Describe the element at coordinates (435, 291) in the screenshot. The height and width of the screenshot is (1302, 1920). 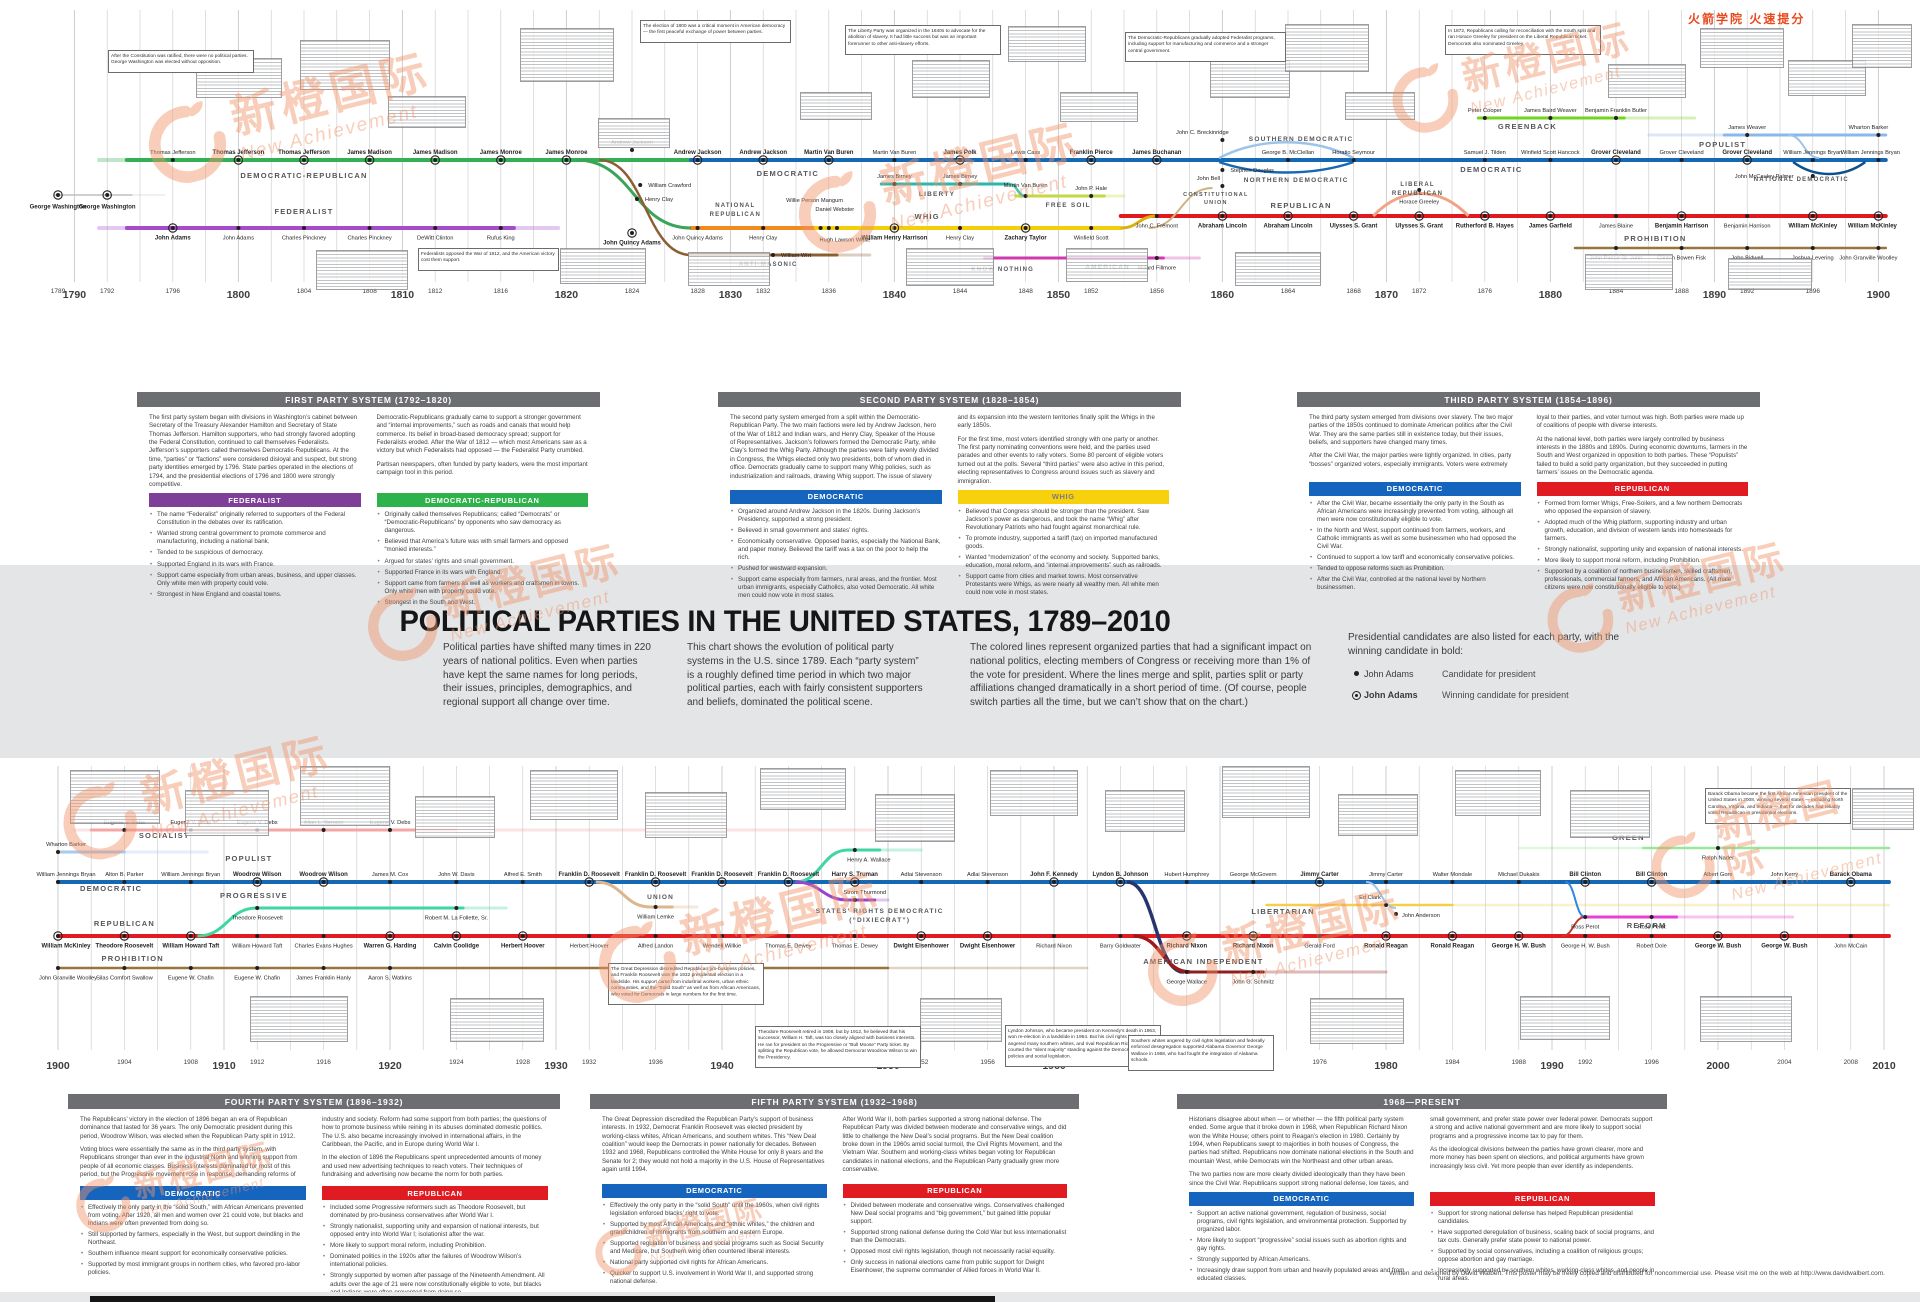
I see `svg-text: 1812` at that location.